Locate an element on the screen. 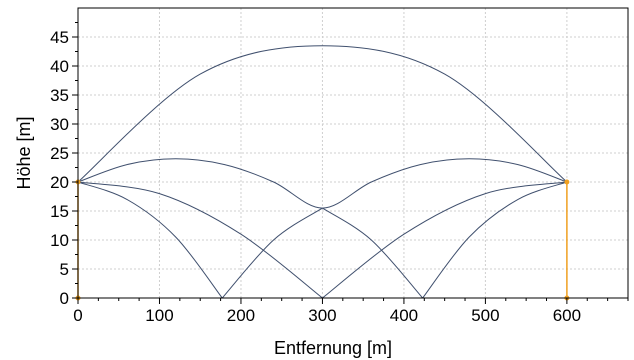 This screenshot has height=360, width=634. marker-point is located at coordinates (567, 182).